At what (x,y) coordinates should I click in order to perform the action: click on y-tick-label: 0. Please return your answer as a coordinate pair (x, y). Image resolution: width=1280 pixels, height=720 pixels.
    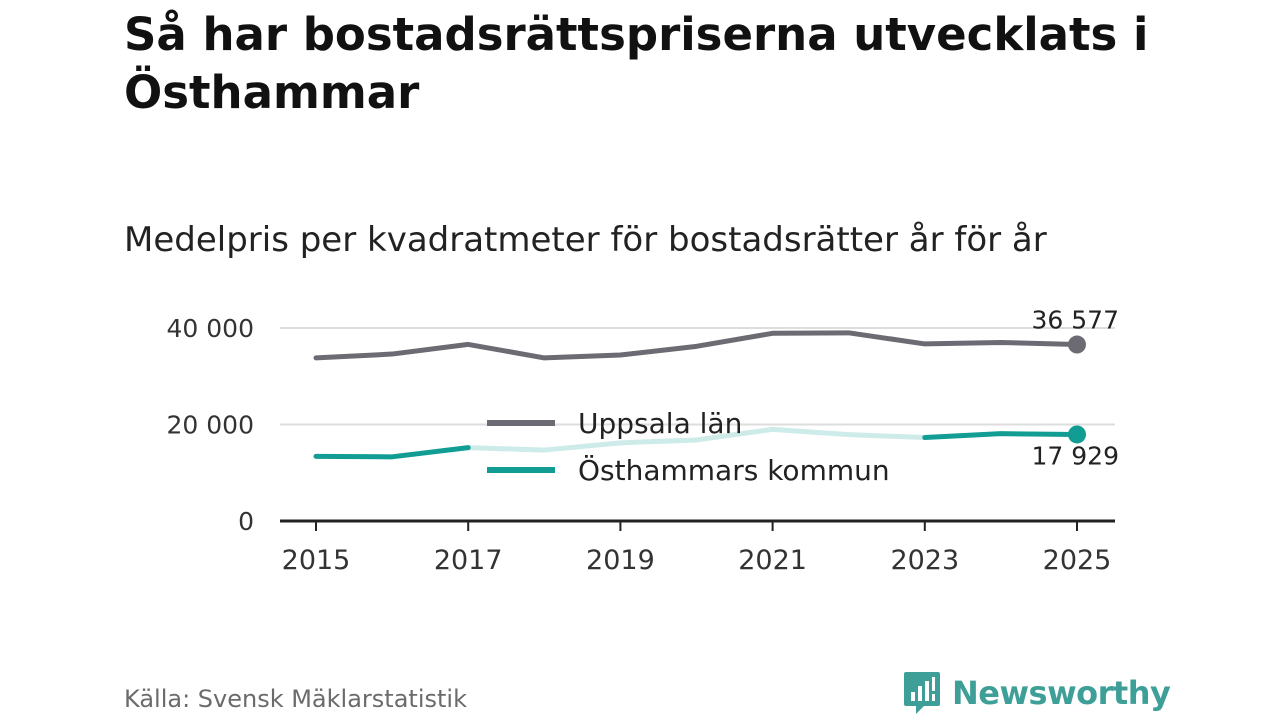
    Looking at the image, I should click on (246, 521).